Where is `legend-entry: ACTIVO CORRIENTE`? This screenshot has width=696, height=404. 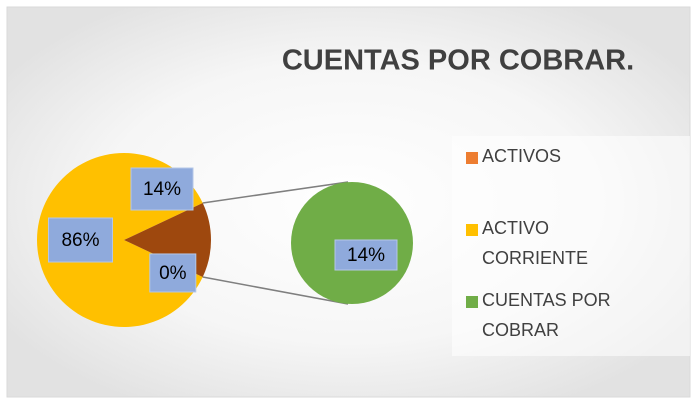 legend-entry: ACTIVO CORRIENTE is located at coordinates (559, 245).